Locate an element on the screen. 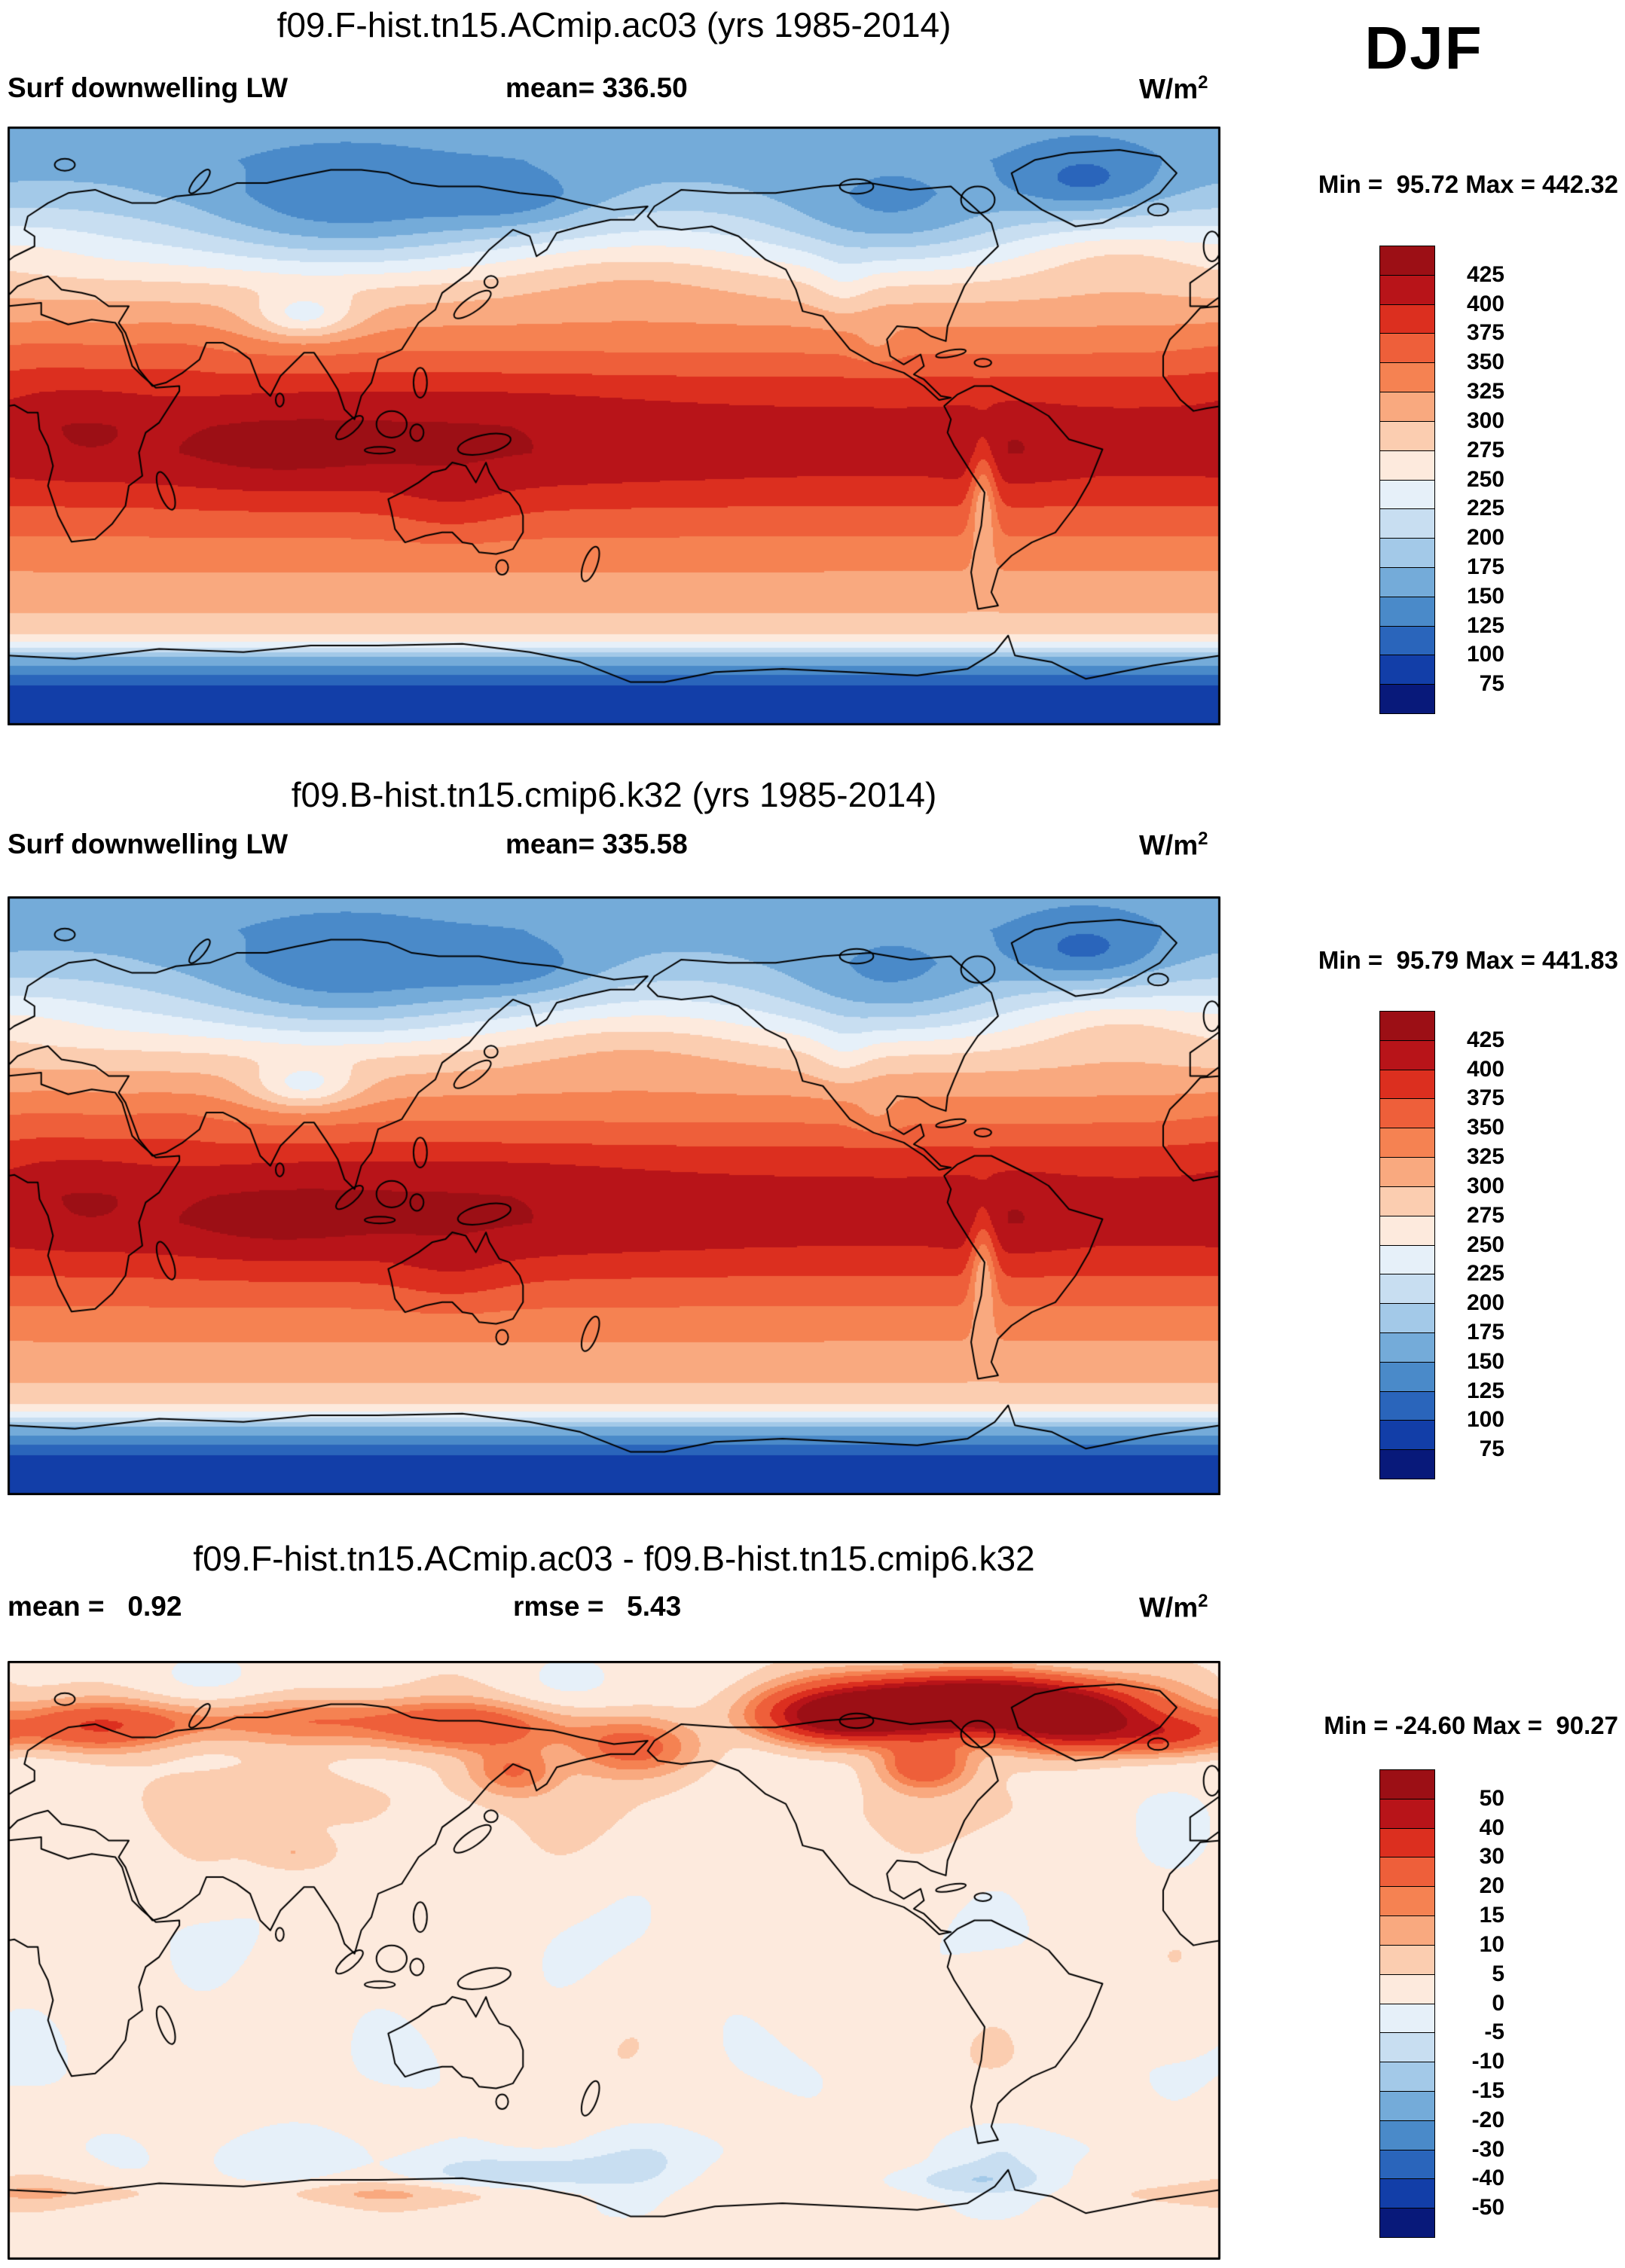  colorbar-tick-label: 30 is located at coordinates (1491, 1857).